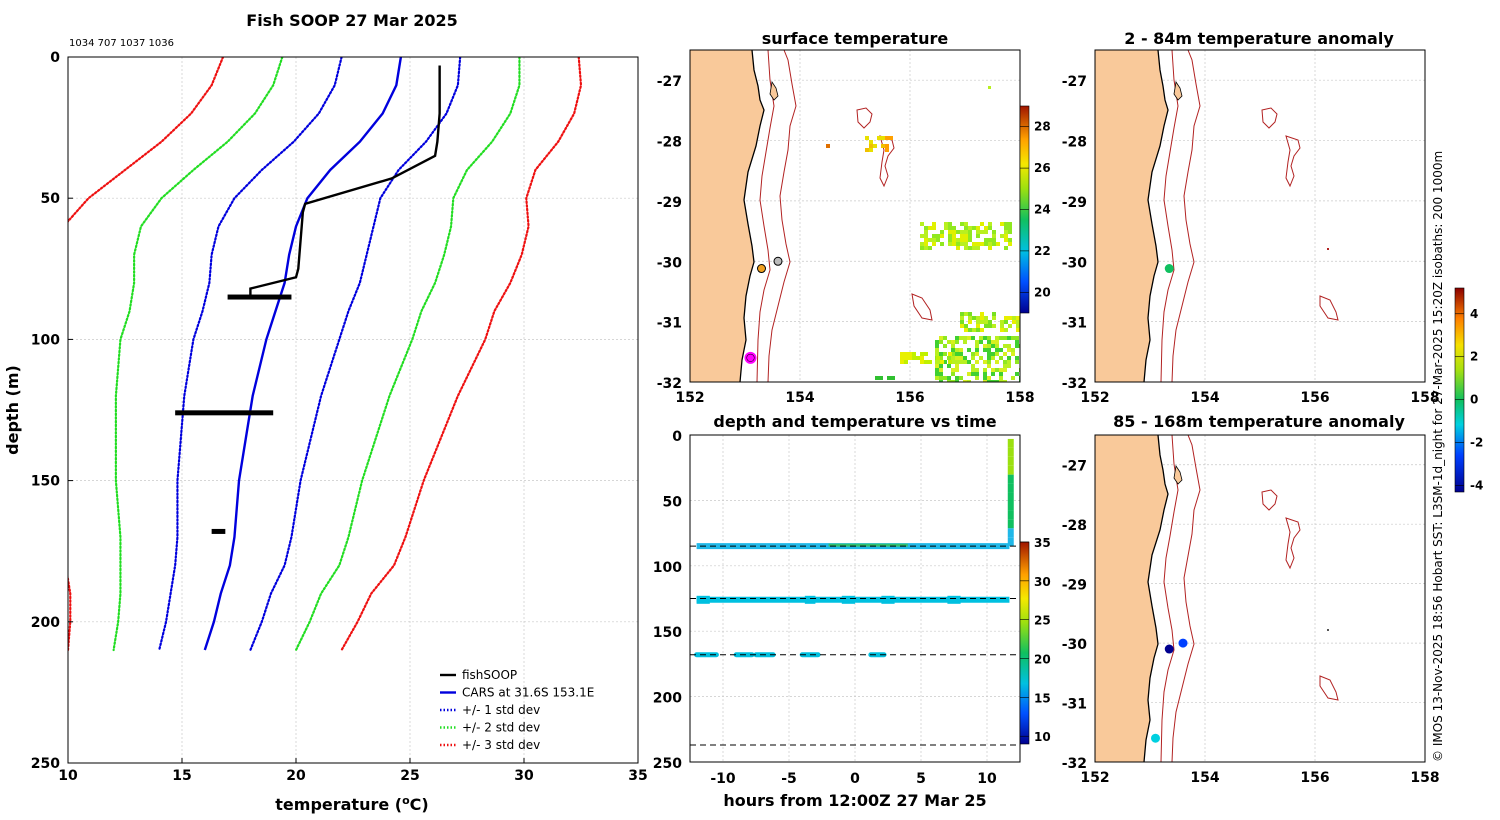  Describe the element at coordinates (778, 261) in the screenshot. I see `sst-station-marker` at that location.